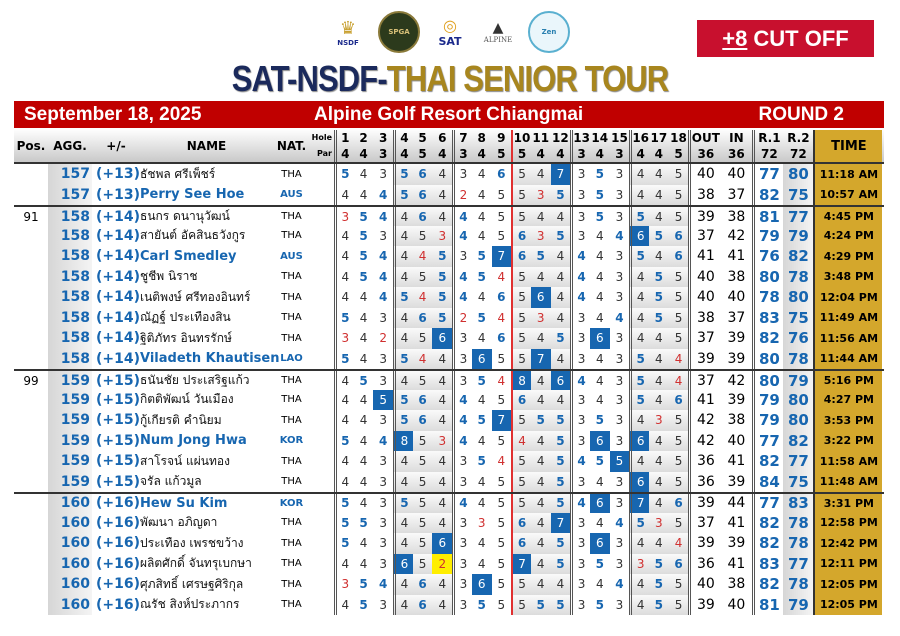 The height and width of the screenshot is (636, 900). I want to click on player-name: กิตติพัฒน์ วันเมือง, so click(187, 399).